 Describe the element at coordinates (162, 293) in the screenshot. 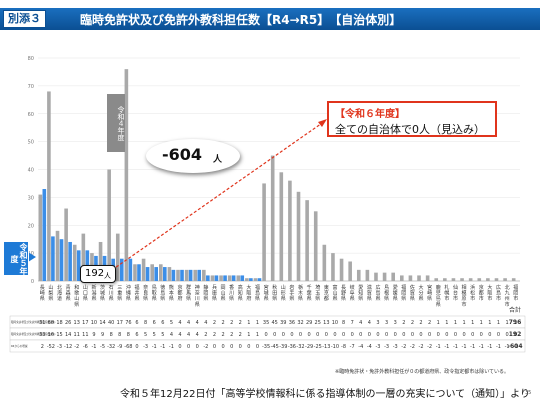

I see `x-tick-label: 島` at that location.